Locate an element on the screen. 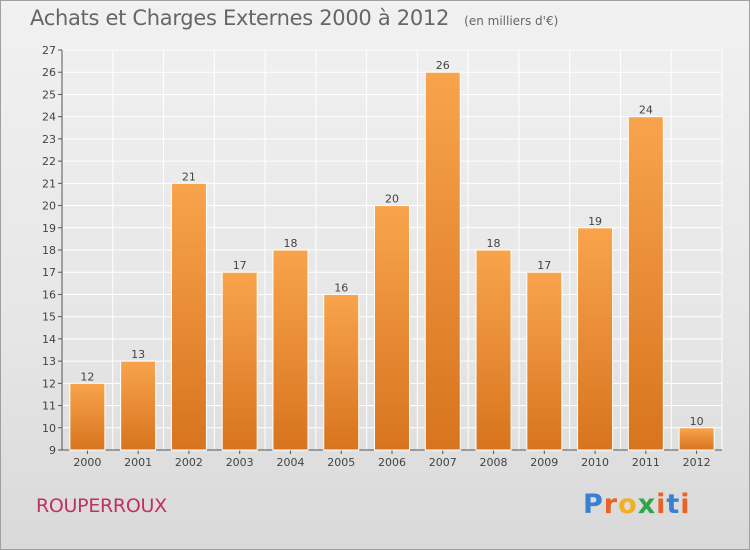  y-tick-label: 12 is located at coordinates (49, 383).